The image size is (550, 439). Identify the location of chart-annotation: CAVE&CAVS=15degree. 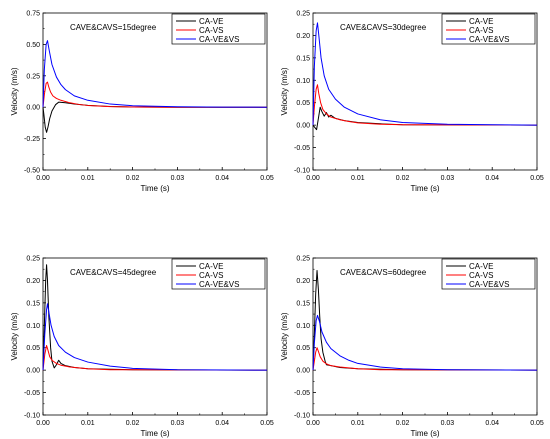
(113, 27).